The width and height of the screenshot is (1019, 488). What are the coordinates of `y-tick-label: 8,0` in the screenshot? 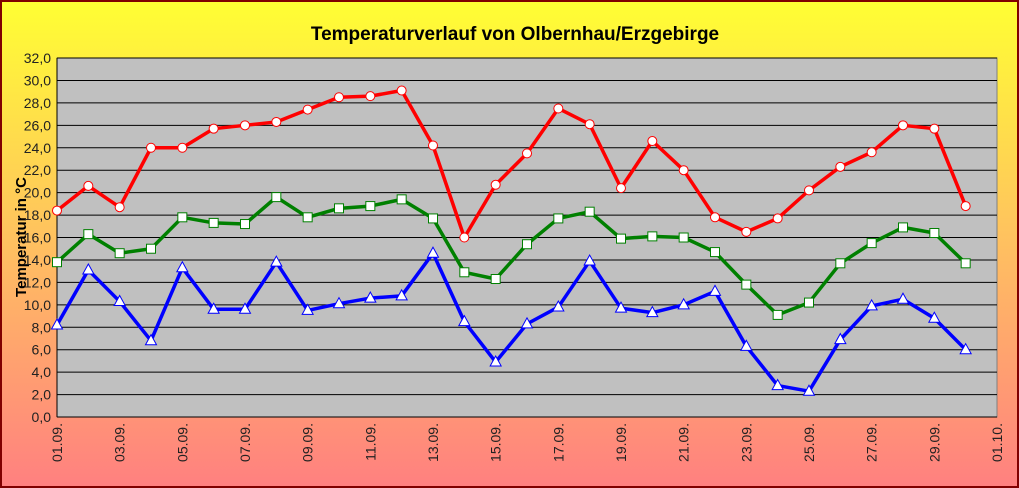 It's located at (42, 327).